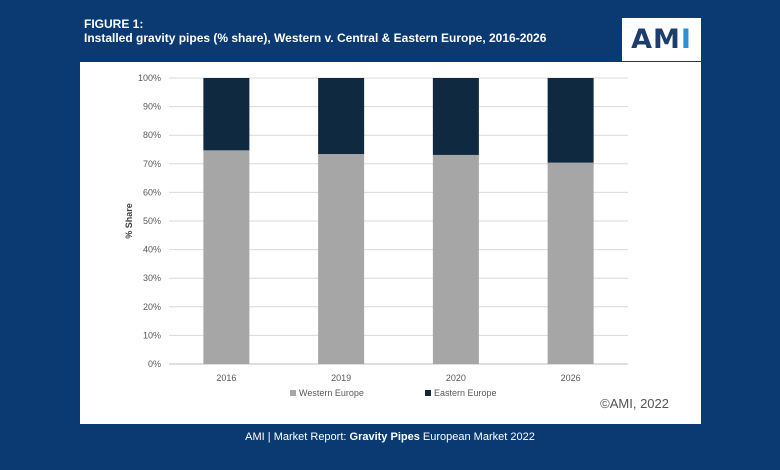 The height and width of the screenshot is (470, 780). I want to click on footer-prefix: AMI | Market Report:, so click(296, 437).